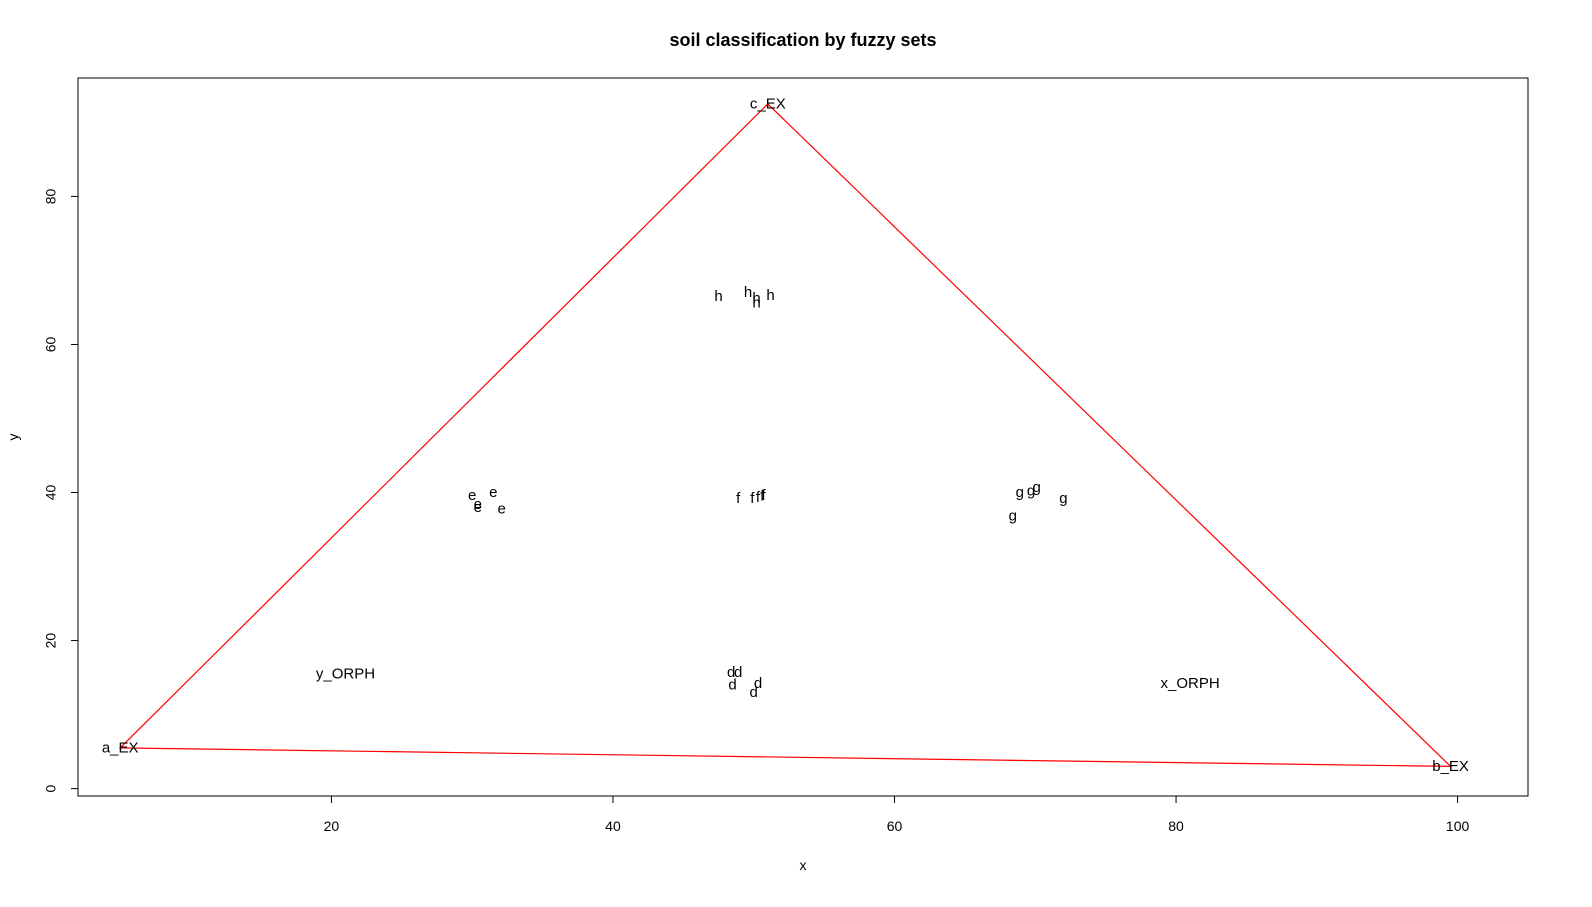 This screenshot has width=1592, height=907. I want to click on x-tick-label: 80, so click(1176, 826).